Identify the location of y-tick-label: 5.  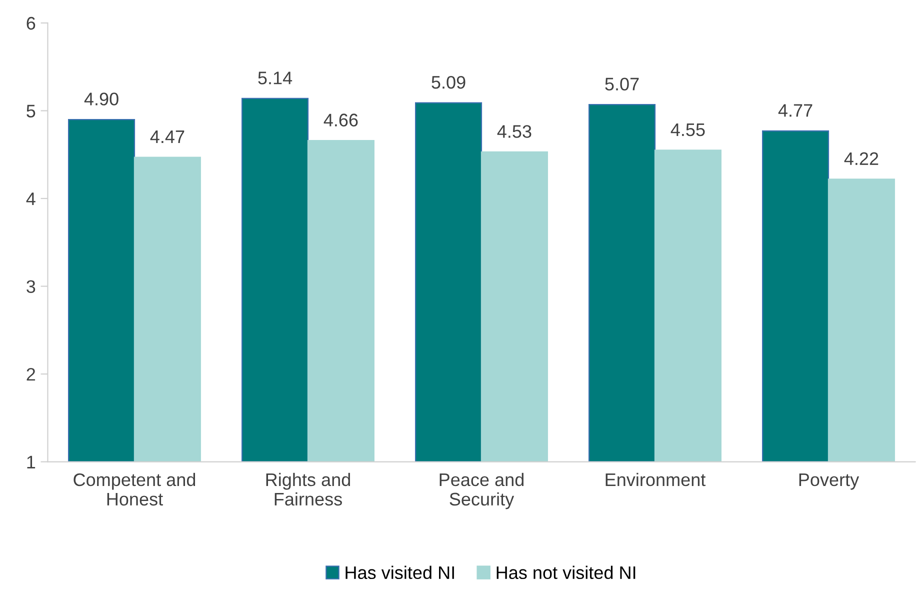
(31, 111).